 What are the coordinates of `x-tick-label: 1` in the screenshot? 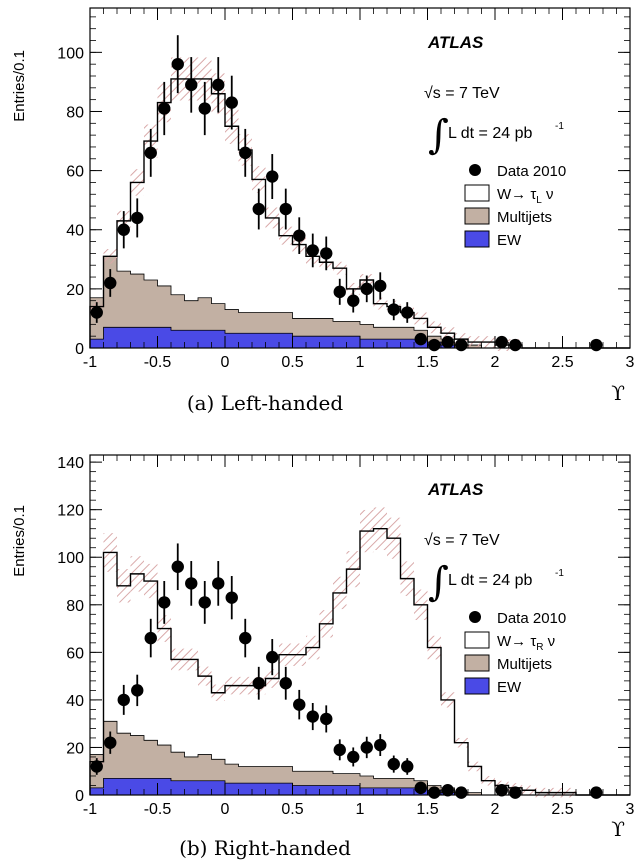 It's located at (360, 809).